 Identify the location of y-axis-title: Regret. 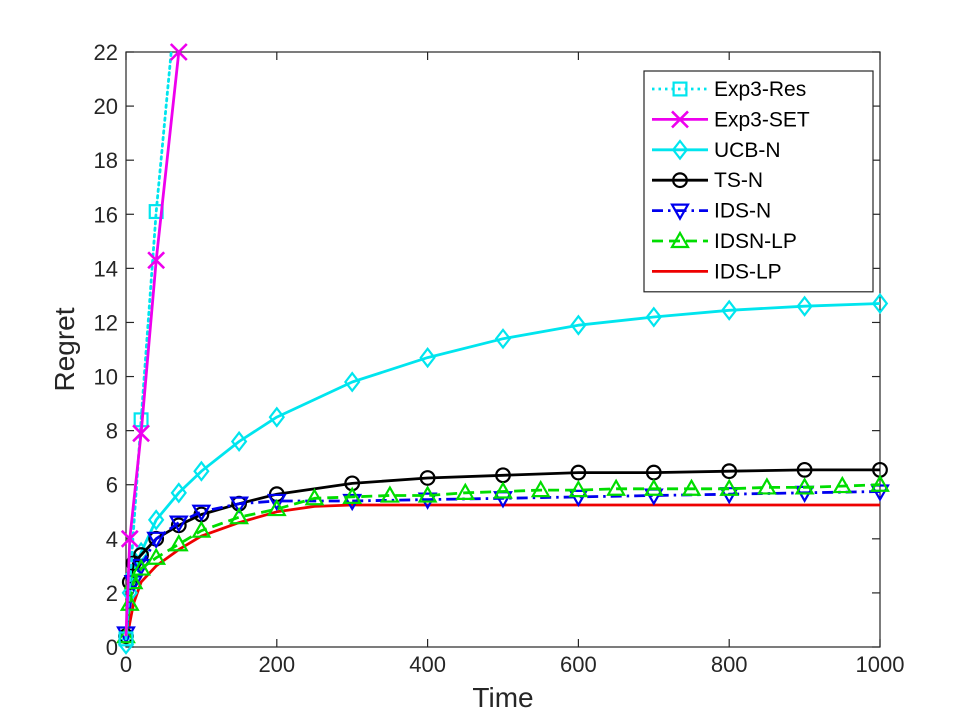
(64, 349).